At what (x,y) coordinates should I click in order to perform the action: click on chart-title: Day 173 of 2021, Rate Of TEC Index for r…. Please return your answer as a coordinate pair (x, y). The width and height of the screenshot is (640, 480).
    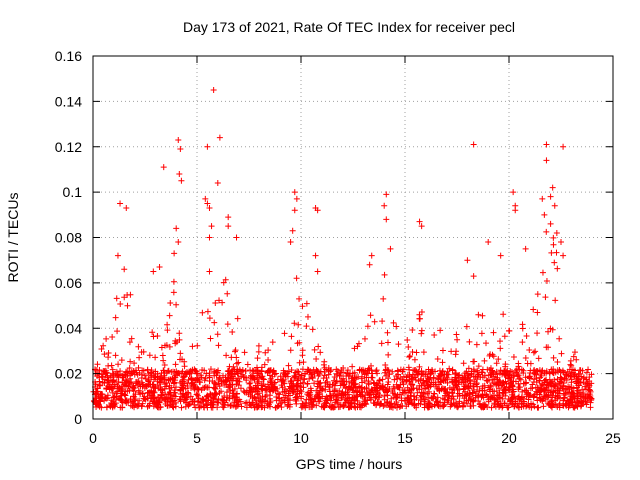
    Looking at the image, I should click on (349, 27).